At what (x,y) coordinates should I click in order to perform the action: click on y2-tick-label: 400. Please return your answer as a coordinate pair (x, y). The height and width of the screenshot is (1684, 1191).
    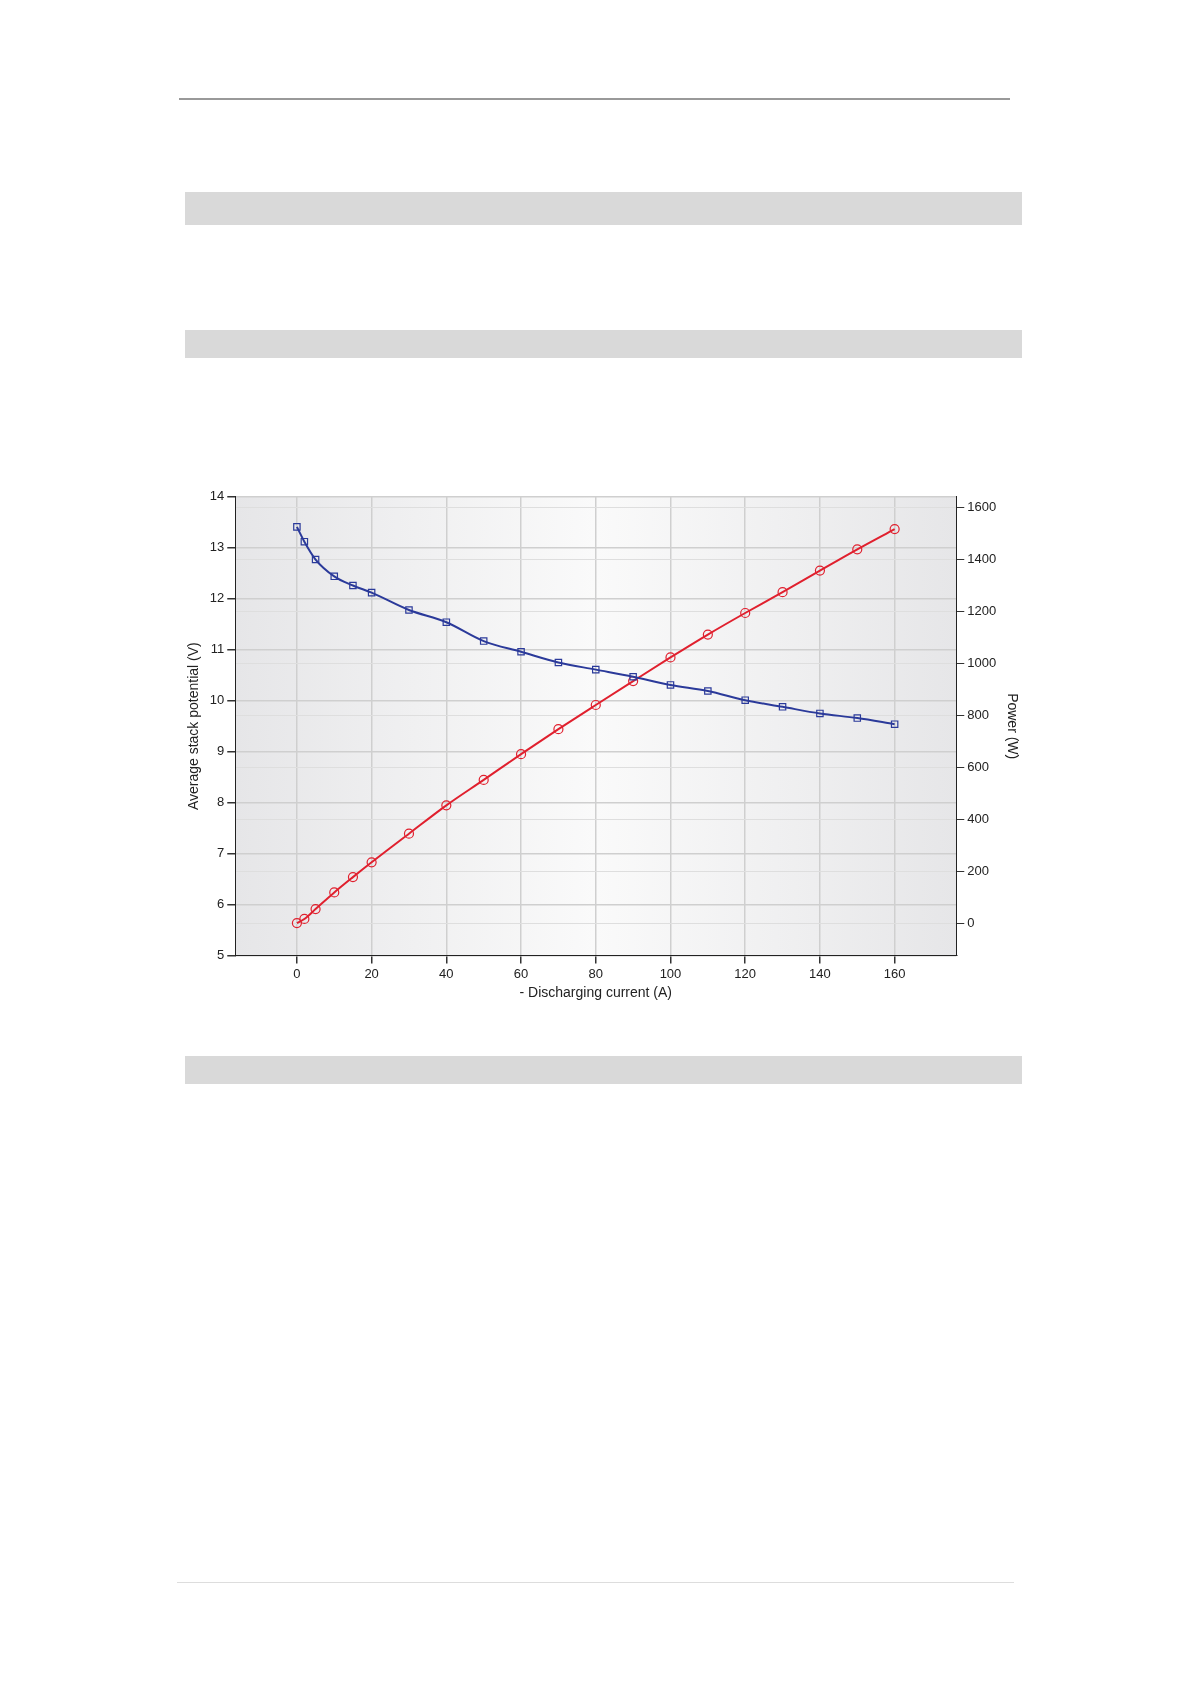
    Looking at the image, I should click on (978, 818).